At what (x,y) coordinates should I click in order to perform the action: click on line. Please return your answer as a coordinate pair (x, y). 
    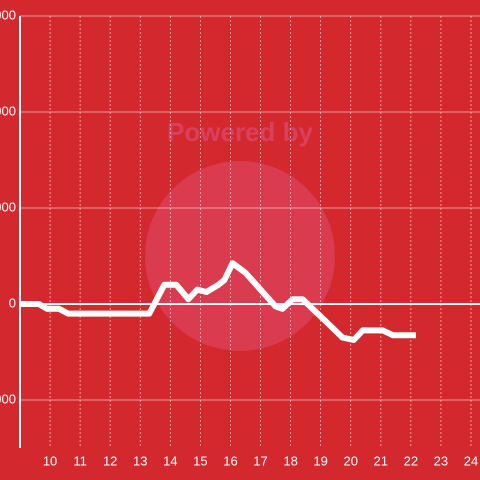
    Looking at the image, I should click on (218, 301).